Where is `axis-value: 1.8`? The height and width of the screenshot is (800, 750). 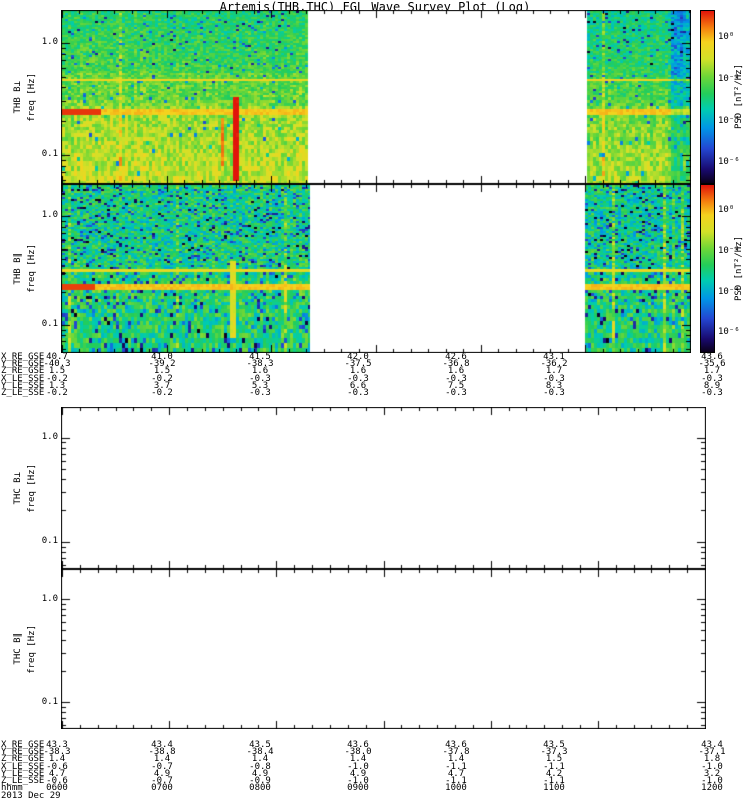 axis-value: 1.8 is located at coordinates (712, 759).